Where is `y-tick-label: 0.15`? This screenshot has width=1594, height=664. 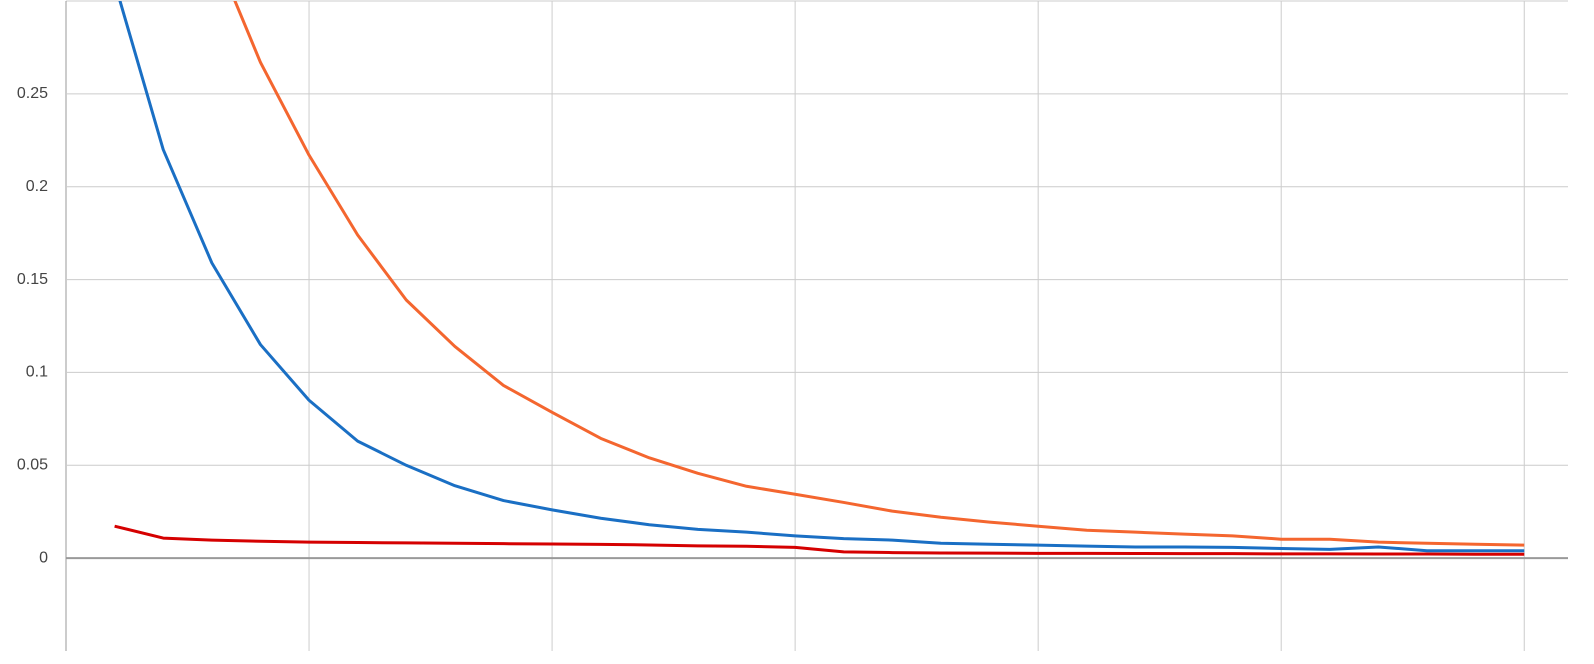 y-tick-label: 0.15 is located at coordinates (32, 279).